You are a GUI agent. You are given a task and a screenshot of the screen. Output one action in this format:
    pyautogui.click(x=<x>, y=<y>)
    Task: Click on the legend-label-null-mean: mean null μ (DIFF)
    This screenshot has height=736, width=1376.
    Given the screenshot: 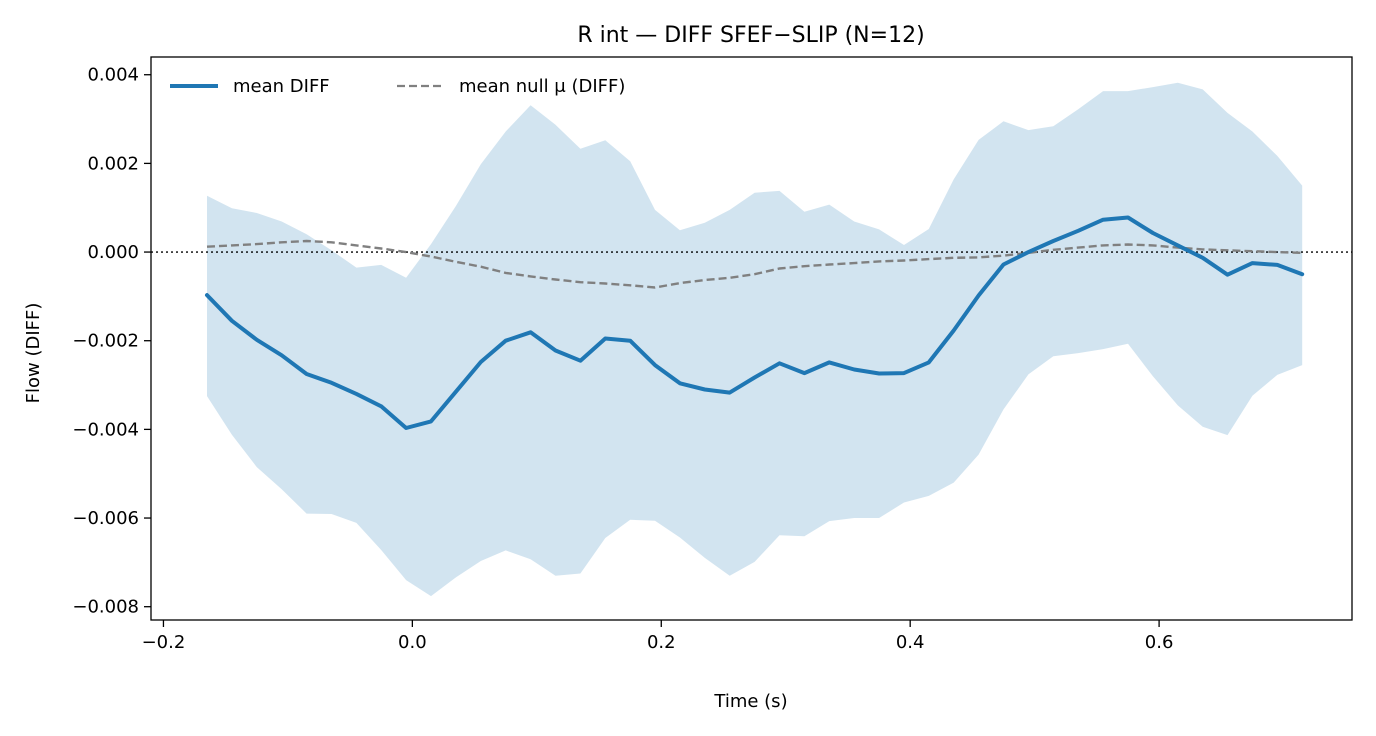 What is the action you would take?
    pyautogui.click(x=542, y=86)
    